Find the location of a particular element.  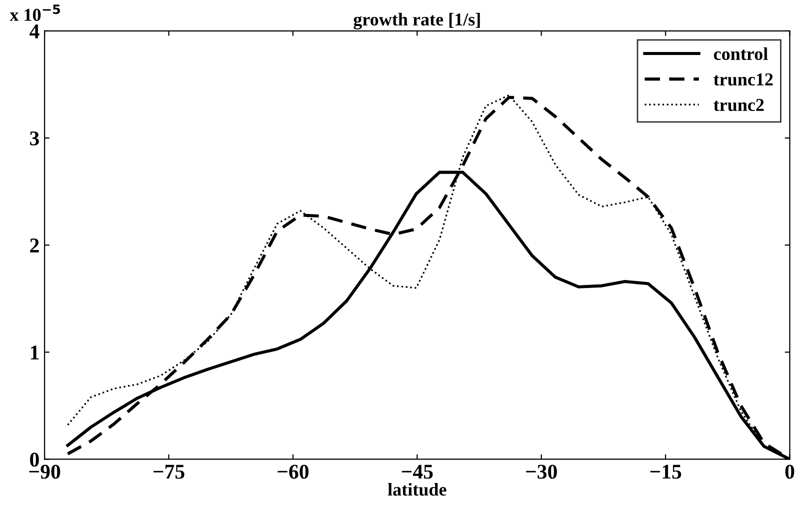

legend-label: control is located at coordinates (741, 53).